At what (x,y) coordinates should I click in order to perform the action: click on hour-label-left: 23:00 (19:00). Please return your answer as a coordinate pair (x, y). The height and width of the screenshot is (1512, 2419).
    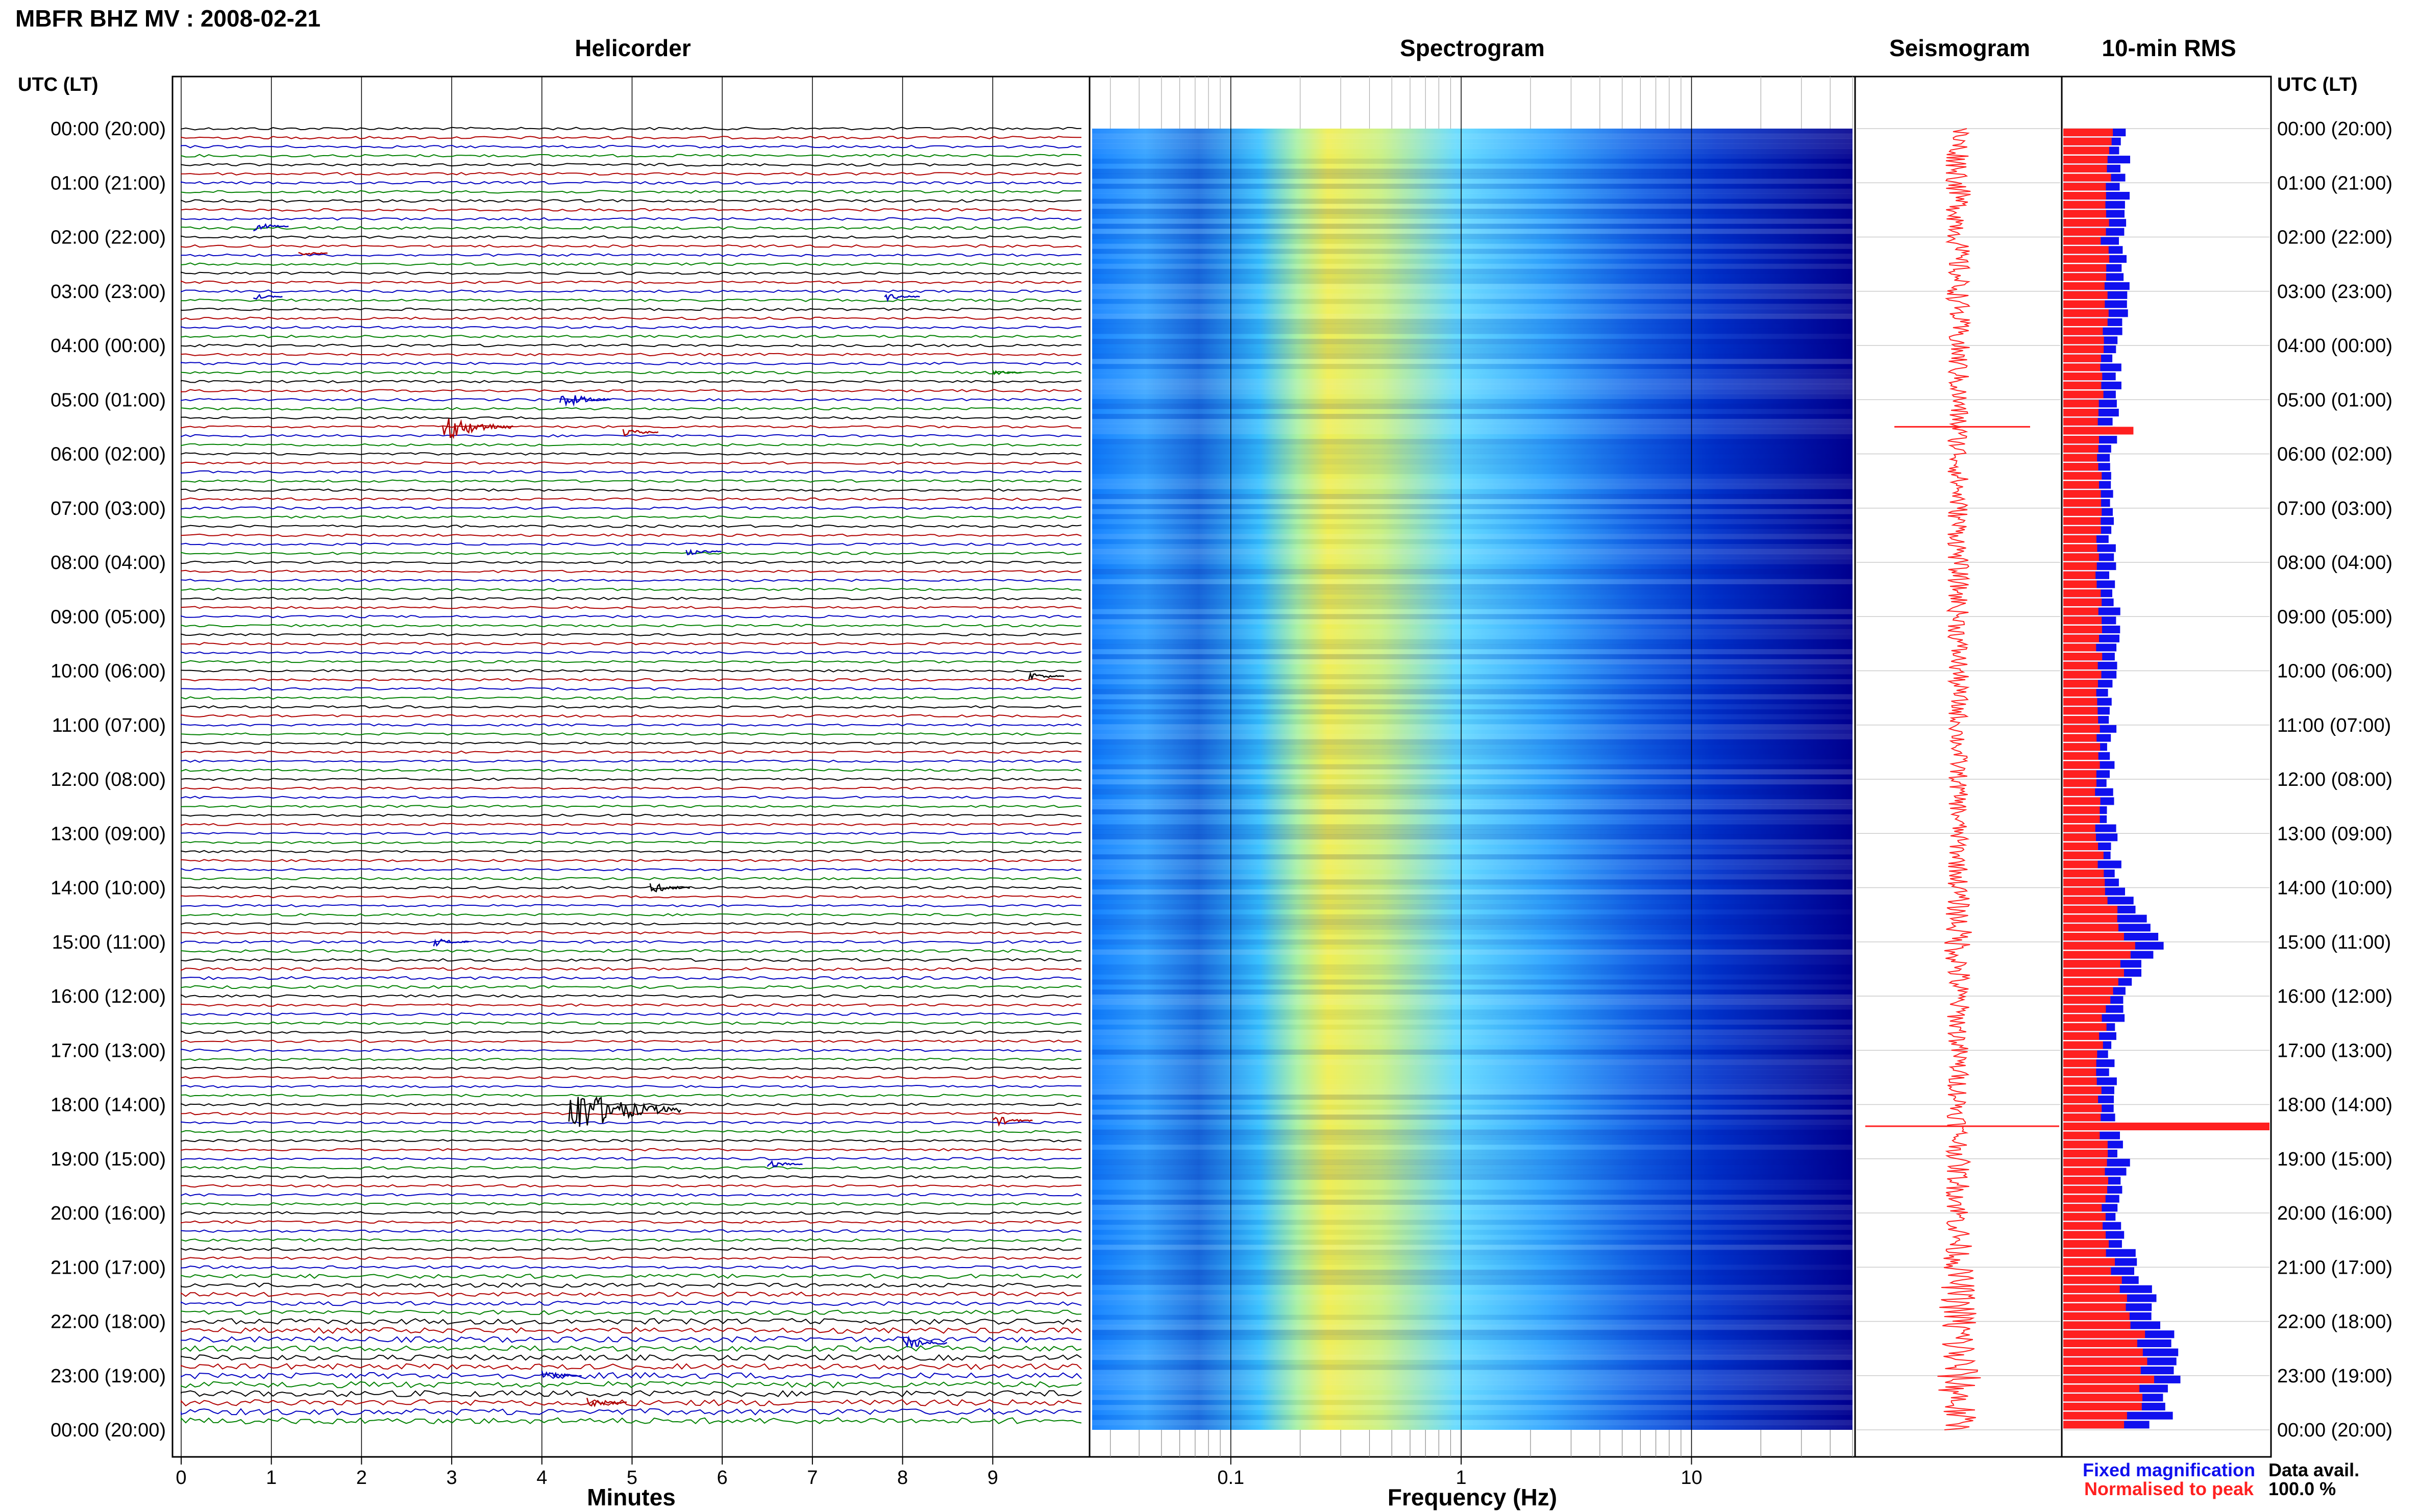
    Looking at the image, I should click on (108, 1376).